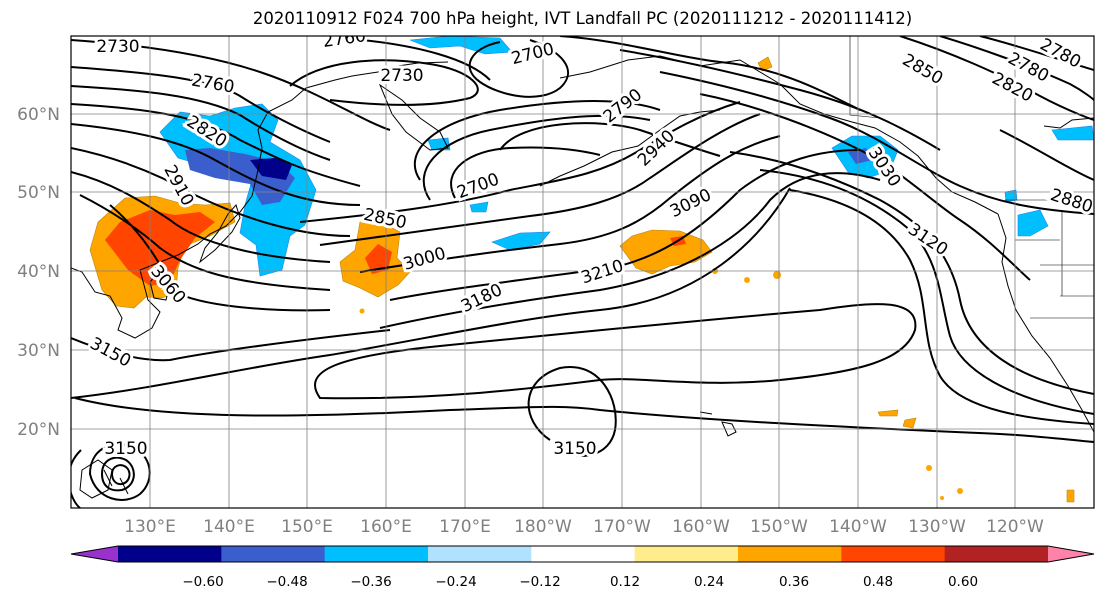 The width and height of the screenshot is (1105, 601). What do you see at coordinates (543, 527) in the screenshot?
I see `lon-label: 180°W` at bounding box center [543, 527].